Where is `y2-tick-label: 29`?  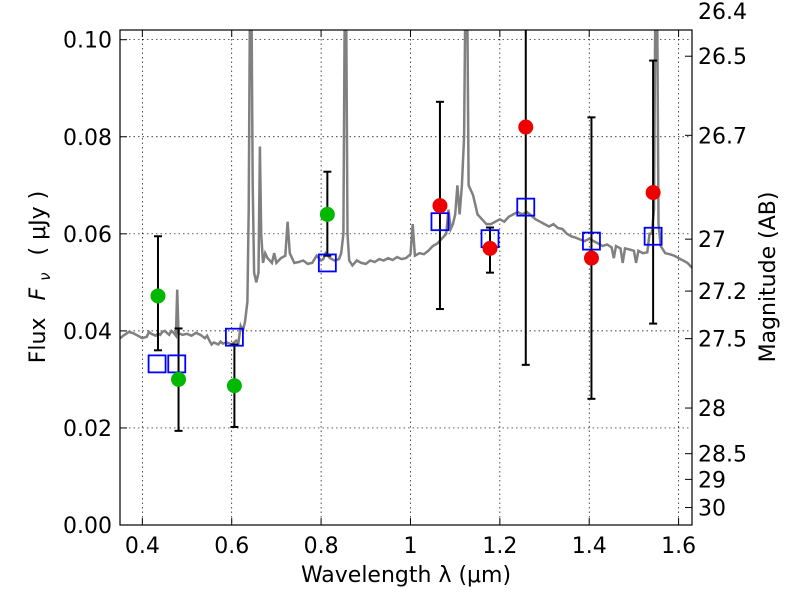
y2-tick-label: 29 is located at coordinates (712, 480).